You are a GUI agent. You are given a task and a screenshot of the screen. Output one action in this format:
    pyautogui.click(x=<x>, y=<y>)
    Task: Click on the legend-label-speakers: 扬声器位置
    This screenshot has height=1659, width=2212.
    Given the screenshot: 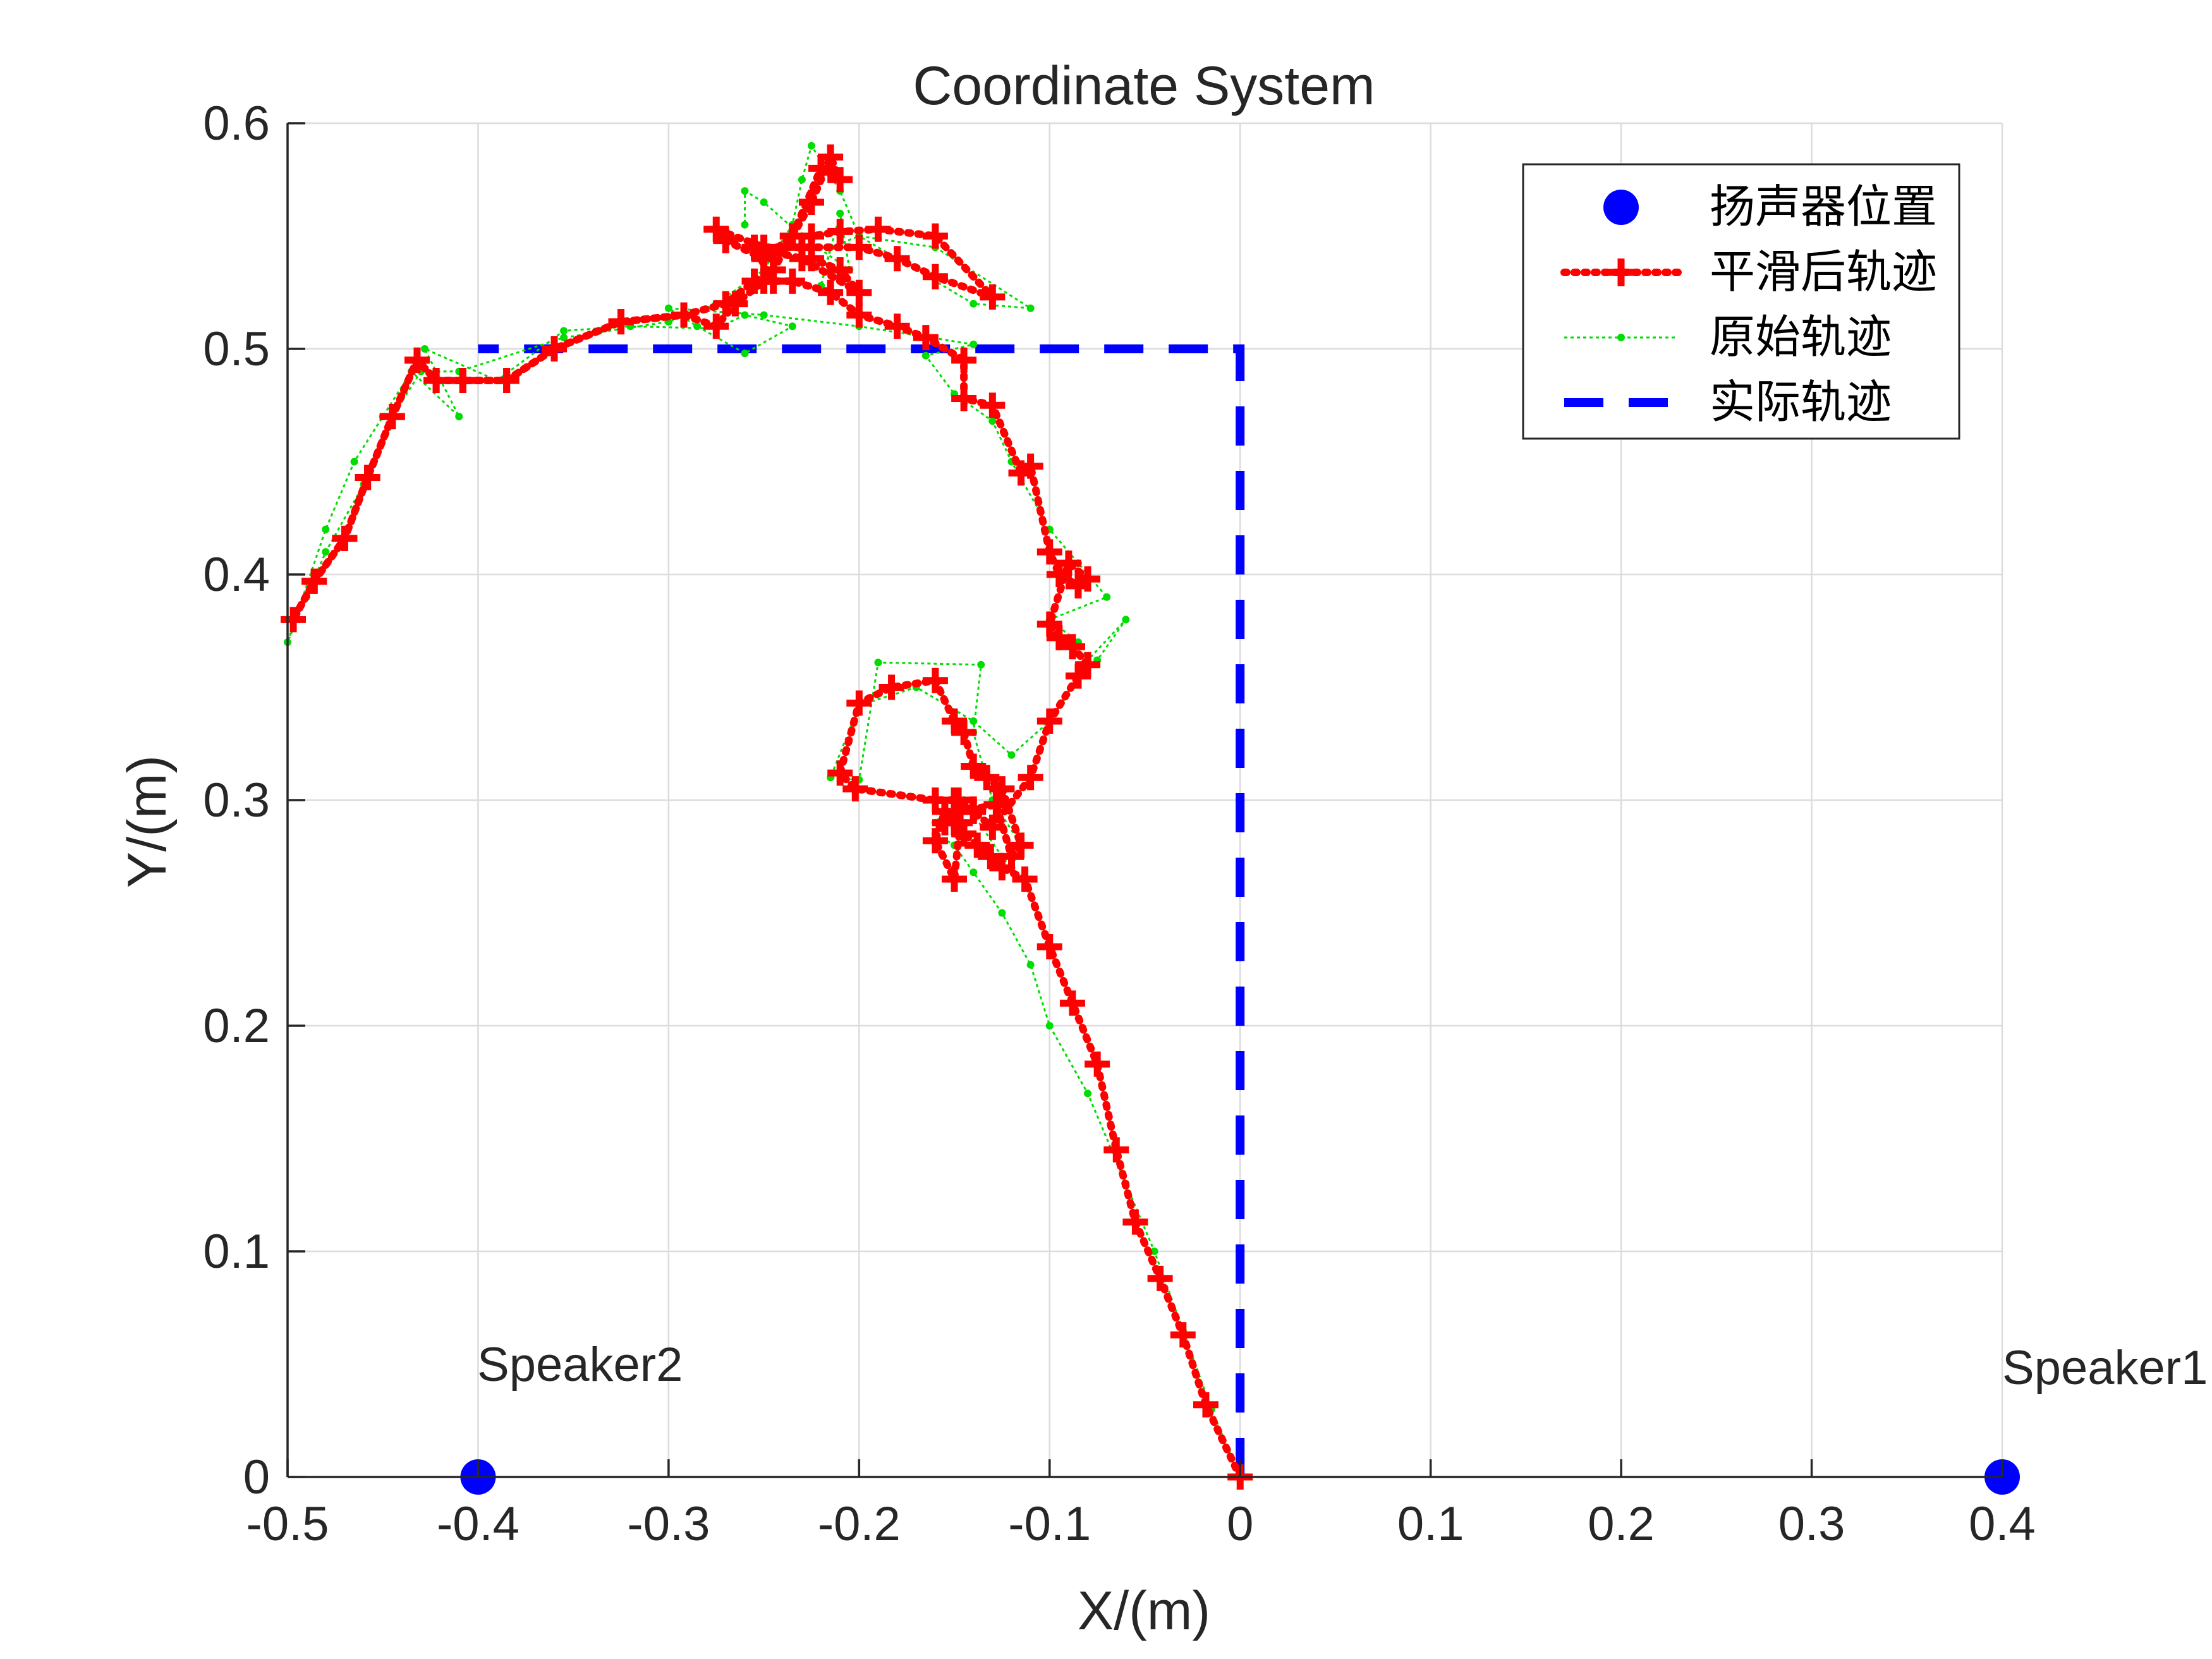 What is the action you would take?
    pyautogui.click(x=1823, y=206)
    